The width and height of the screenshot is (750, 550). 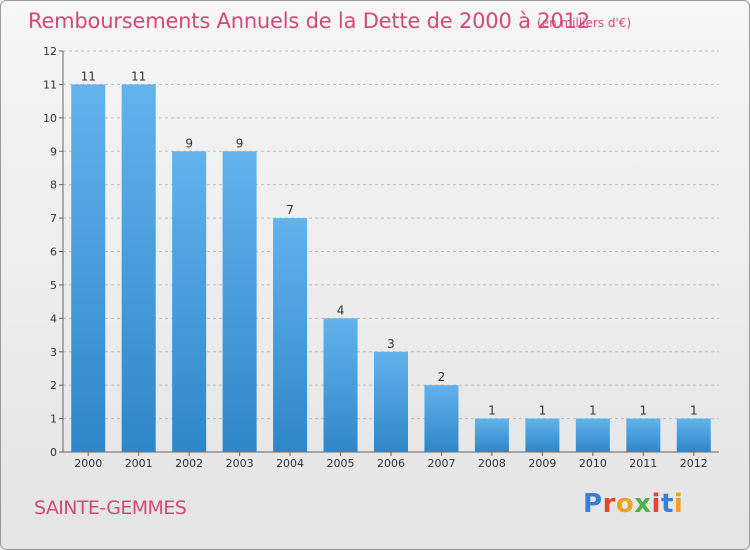 I want to click on bar-2001, so click(x=138, y=268).